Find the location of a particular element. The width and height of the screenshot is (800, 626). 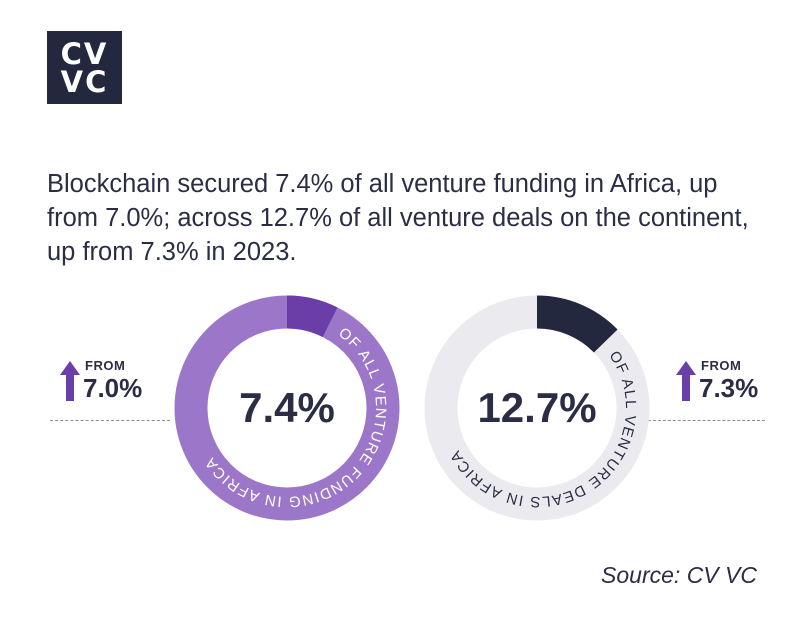

logo-line-2: VC is located at coordinates (84, 81).